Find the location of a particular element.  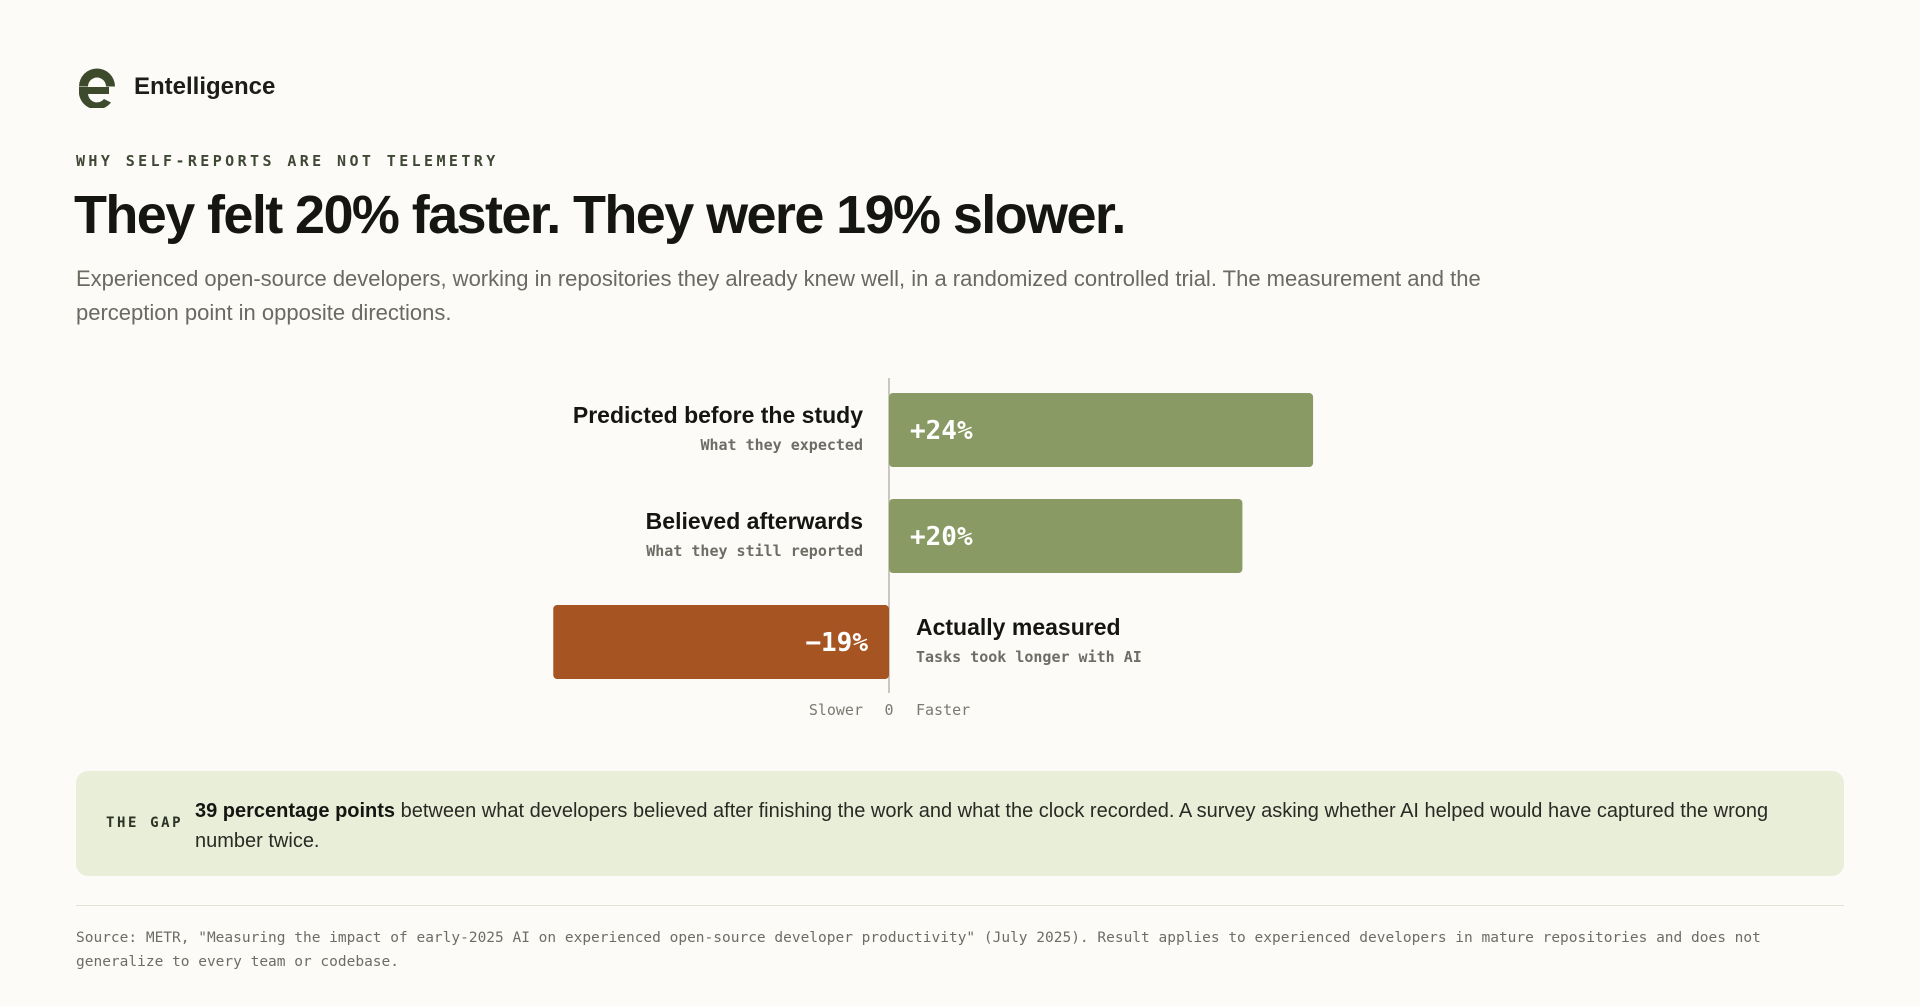

bar-sublabel: Tasks took longer with AI is located at coordinates (1029, 657).